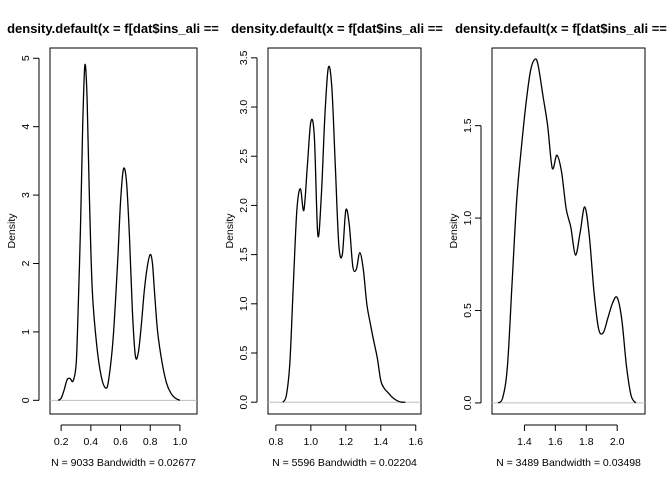  What do you see at coordinates (91, 442) in the screenshot?
I see `x-tick-label: 0.4` at bounding box center [91, 442].